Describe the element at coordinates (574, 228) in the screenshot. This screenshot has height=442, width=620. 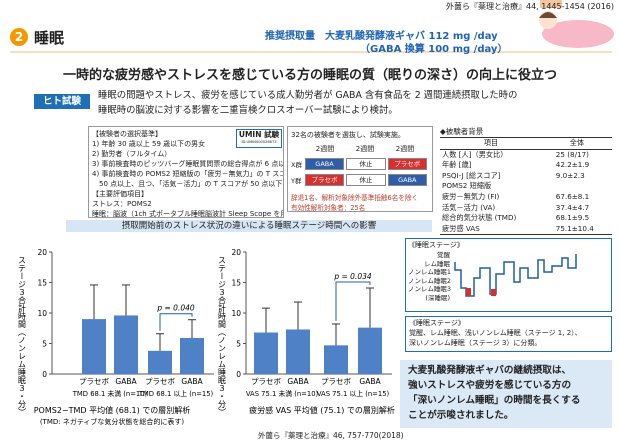
I see `cell: 75.1±10.4` at that location.